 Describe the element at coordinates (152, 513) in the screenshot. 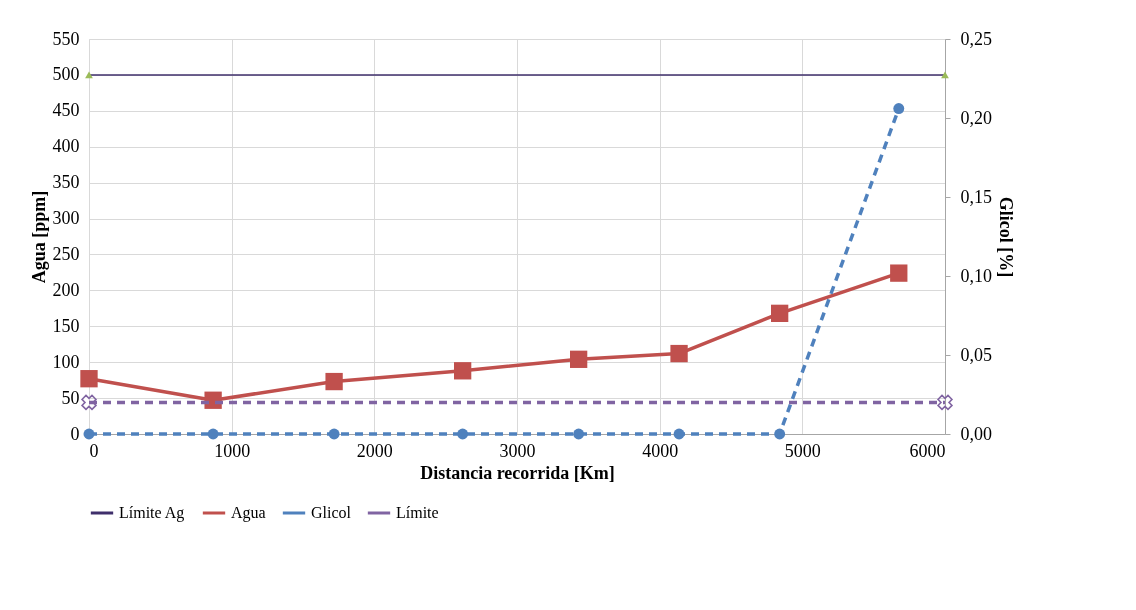

I see `legend-label: Límite Ag` at that location.